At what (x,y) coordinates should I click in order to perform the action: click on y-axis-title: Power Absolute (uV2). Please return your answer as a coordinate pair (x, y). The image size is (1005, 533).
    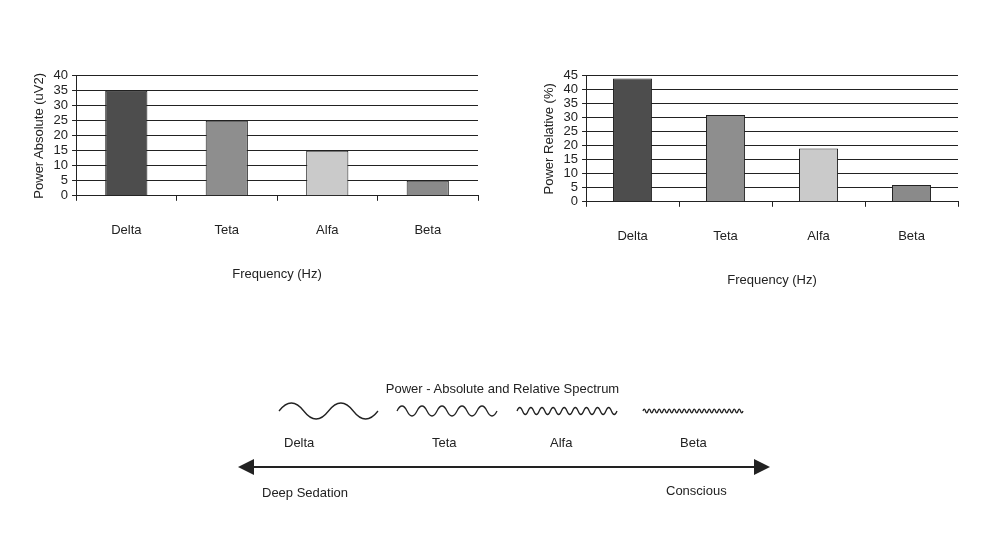
    Looking at the image, I should click on (39, 135).